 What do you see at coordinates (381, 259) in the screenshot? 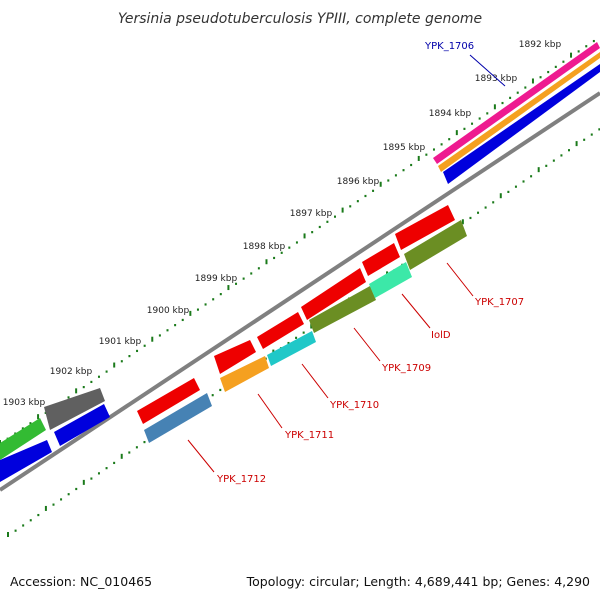
I see `gene-ioid-arrow` at bounding box center [381, 259].